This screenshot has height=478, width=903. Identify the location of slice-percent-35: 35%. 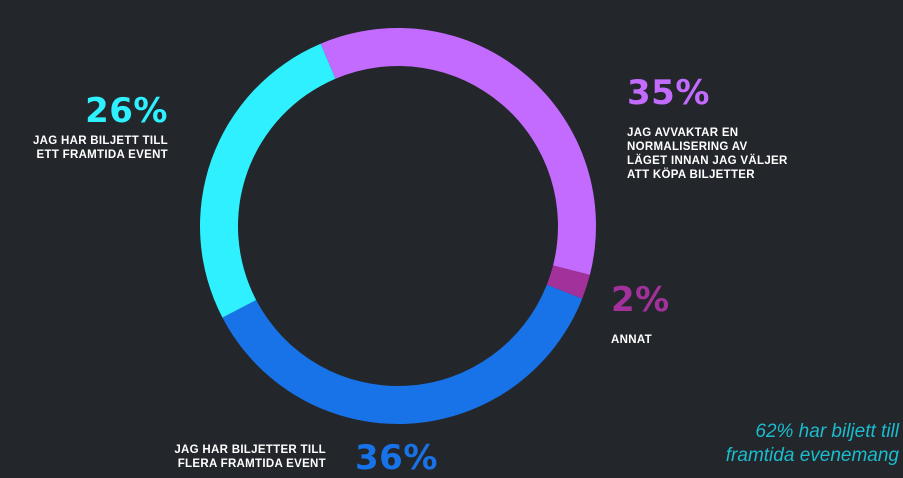
(668, 93).